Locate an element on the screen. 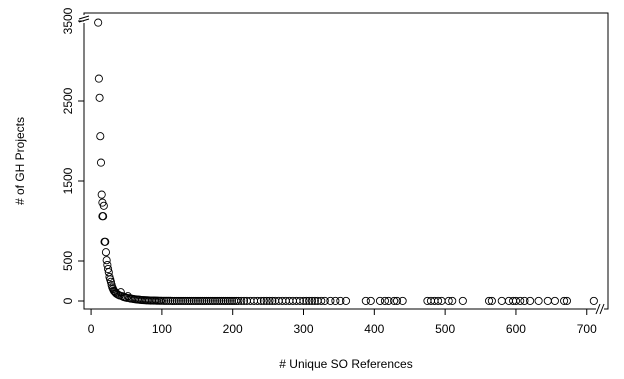 The width and height of the screenshot is (624, 379). y-axis: 0 500 1500 2500 3500 is located at coordinates (72, 155).